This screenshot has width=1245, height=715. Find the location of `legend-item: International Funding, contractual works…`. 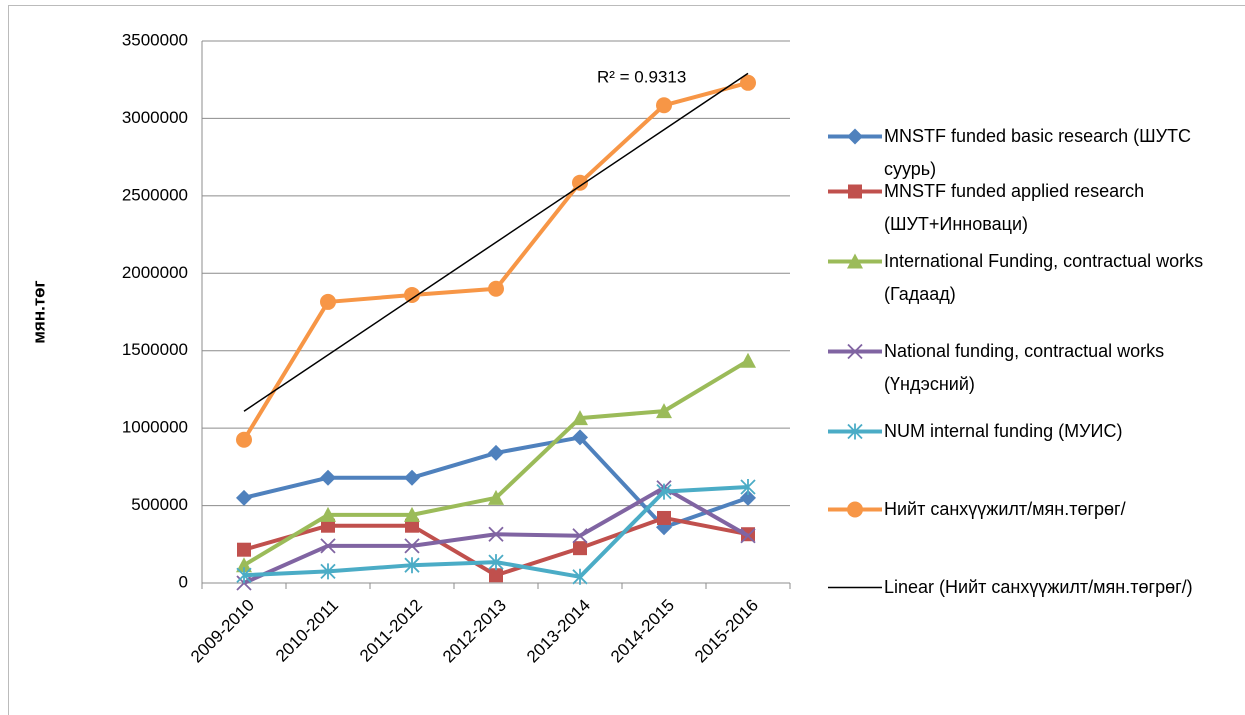

legend-item: International Funding, contractual works… is located at coordinates (1035, 278).